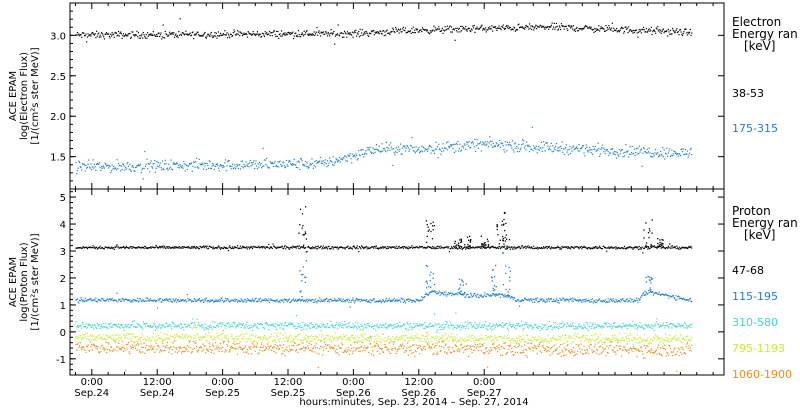 The width and height of the screenshot is (800, 414). What do you see at coordinates (35, 95) in the screenshot?
I see `y-axis-label: [1/(cm²s ster MeV)]` at bounding box center [35, 95].